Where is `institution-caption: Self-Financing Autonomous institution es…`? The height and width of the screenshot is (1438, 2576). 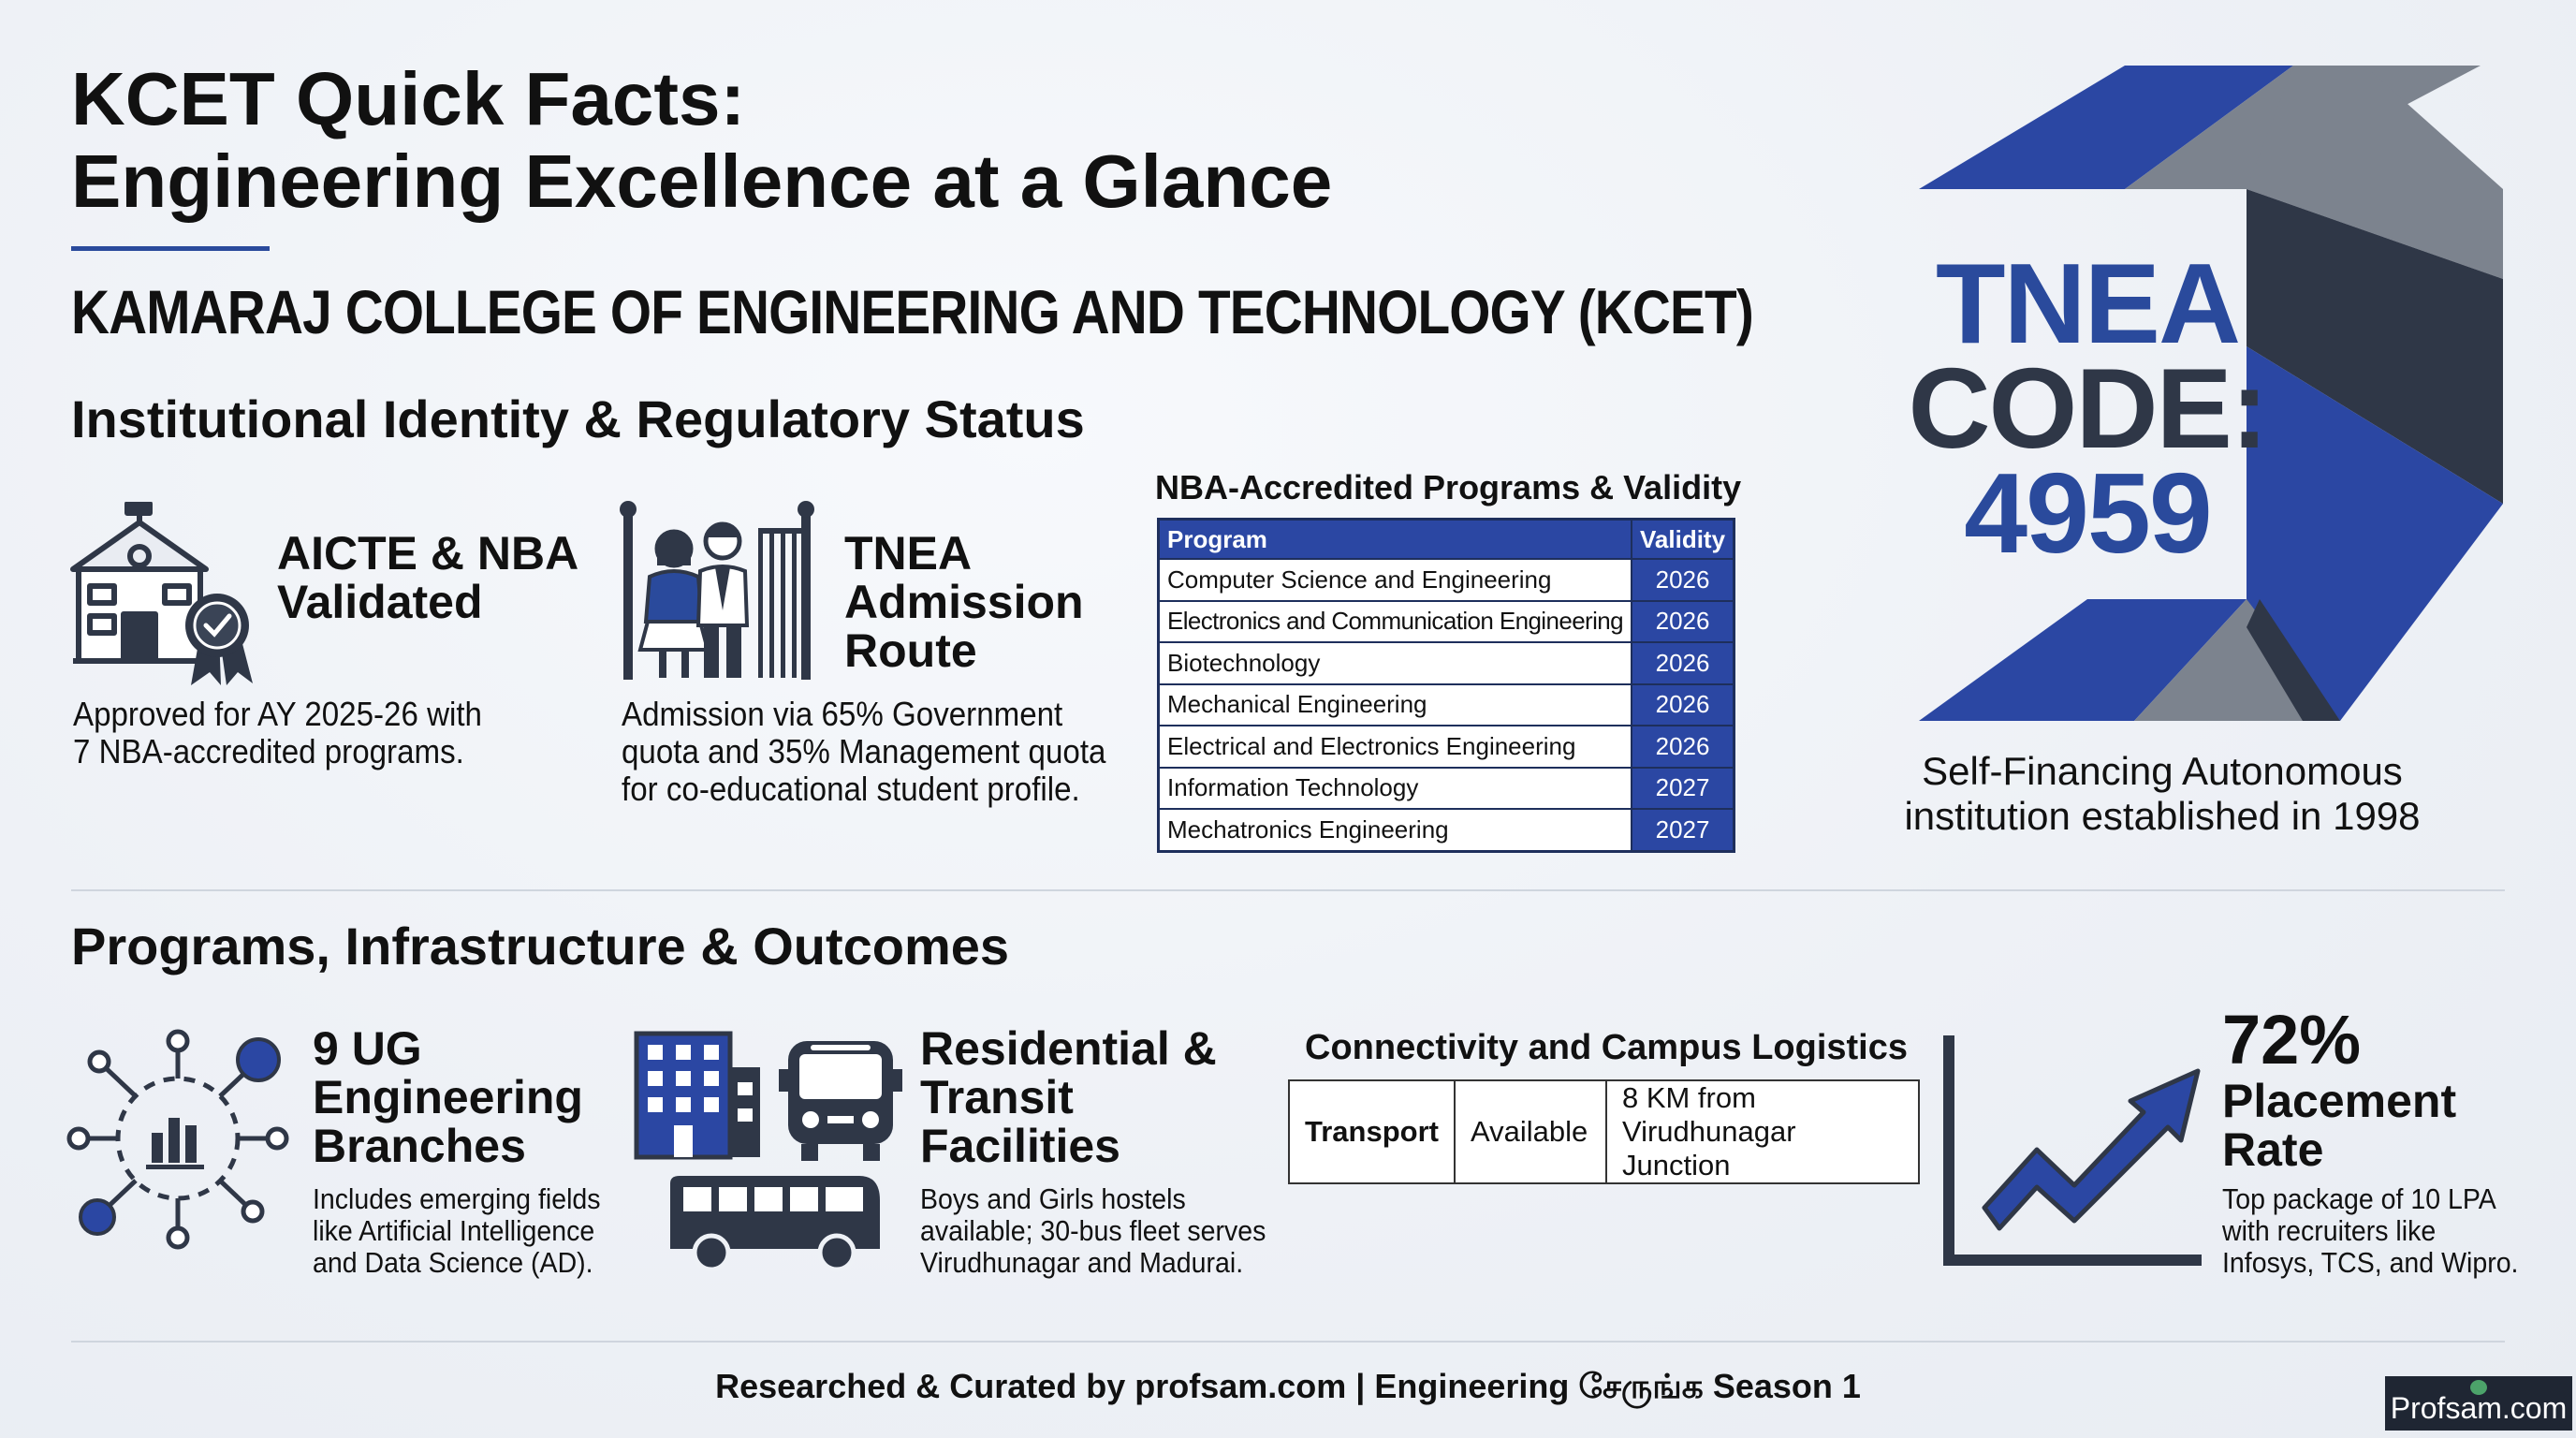 institution-caption: Self-Financing Autonomous institution es… is located at coordinates (2162, 793).